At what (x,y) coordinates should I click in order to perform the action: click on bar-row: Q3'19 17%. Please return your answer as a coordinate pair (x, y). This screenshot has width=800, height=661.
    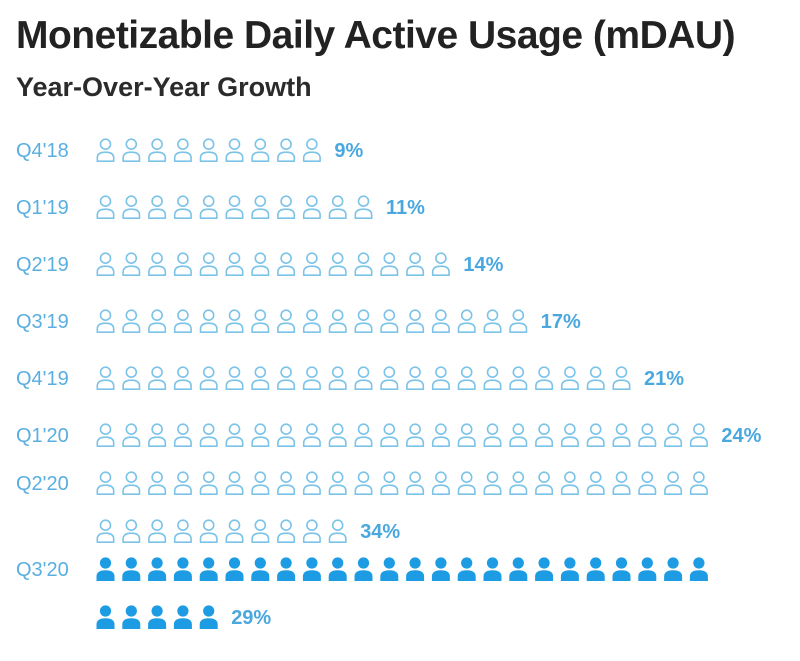
    Looking at the image, I should click on (298, 321).